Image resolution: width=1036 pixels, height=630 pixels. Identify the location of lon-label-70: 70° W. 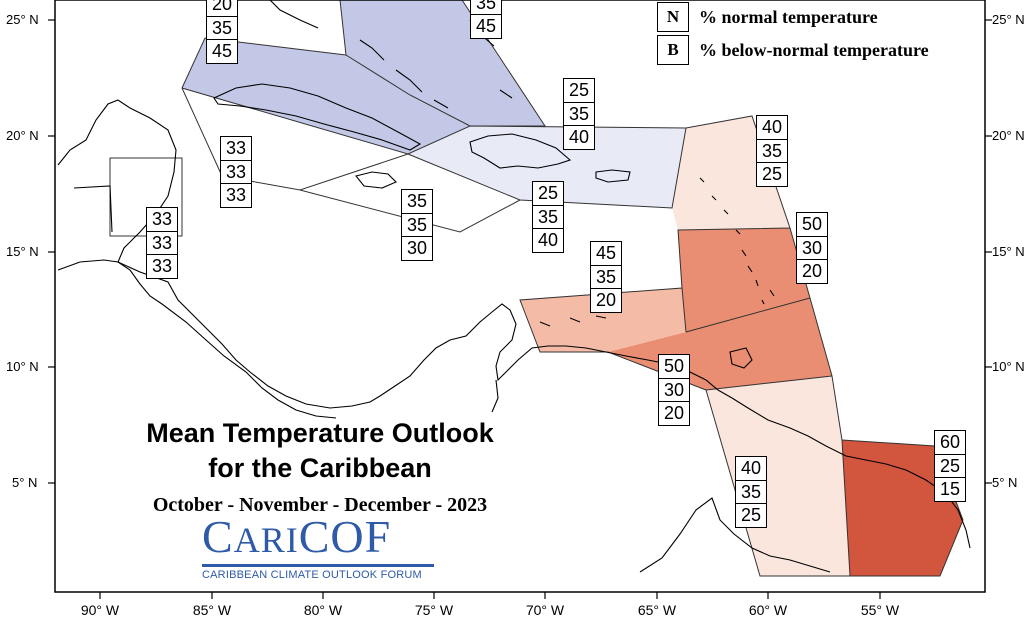
(545, 610).